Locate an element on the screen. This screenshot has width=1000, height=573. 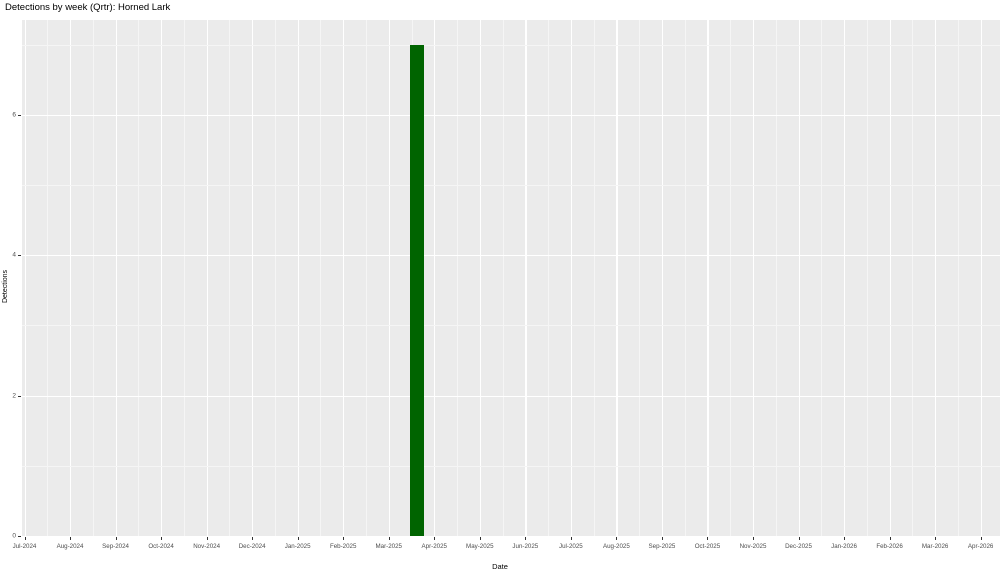
y-tick-label: 0 is located at coordinates (14, 536).